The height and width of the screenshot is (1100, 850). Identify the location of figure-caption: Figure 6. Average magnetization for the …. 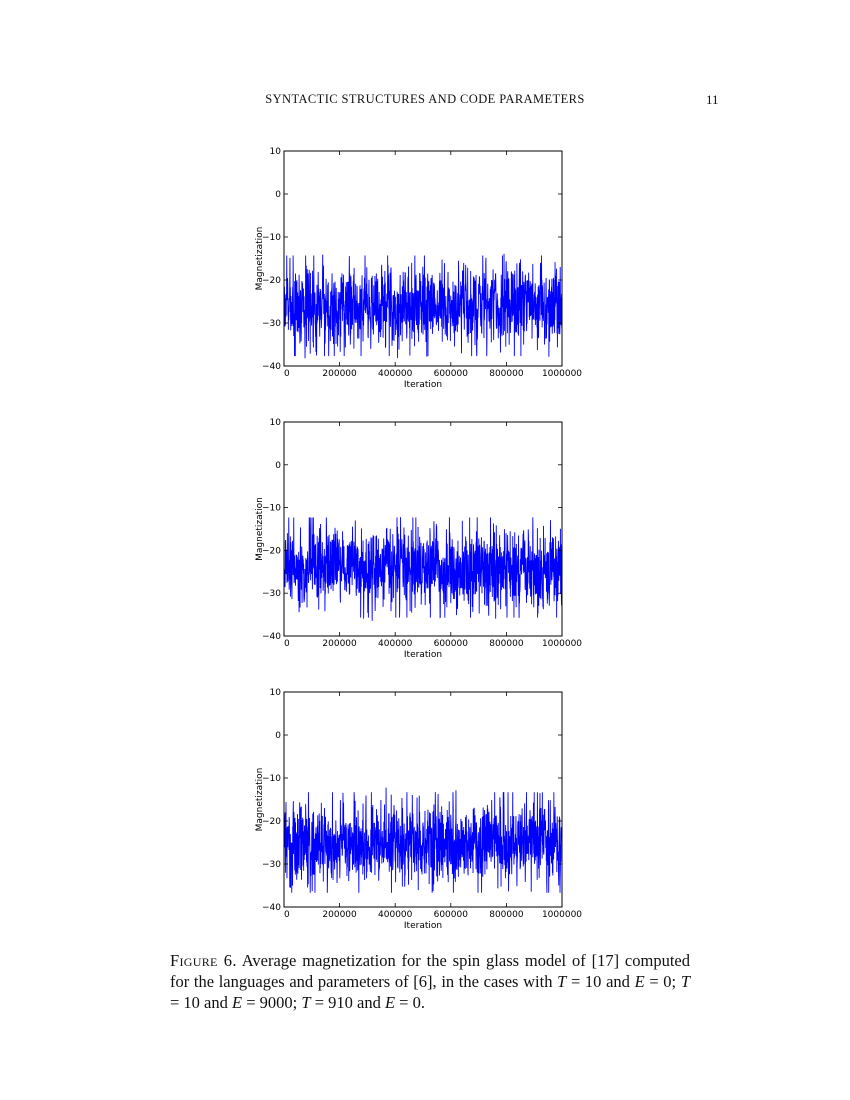
(430, 981).